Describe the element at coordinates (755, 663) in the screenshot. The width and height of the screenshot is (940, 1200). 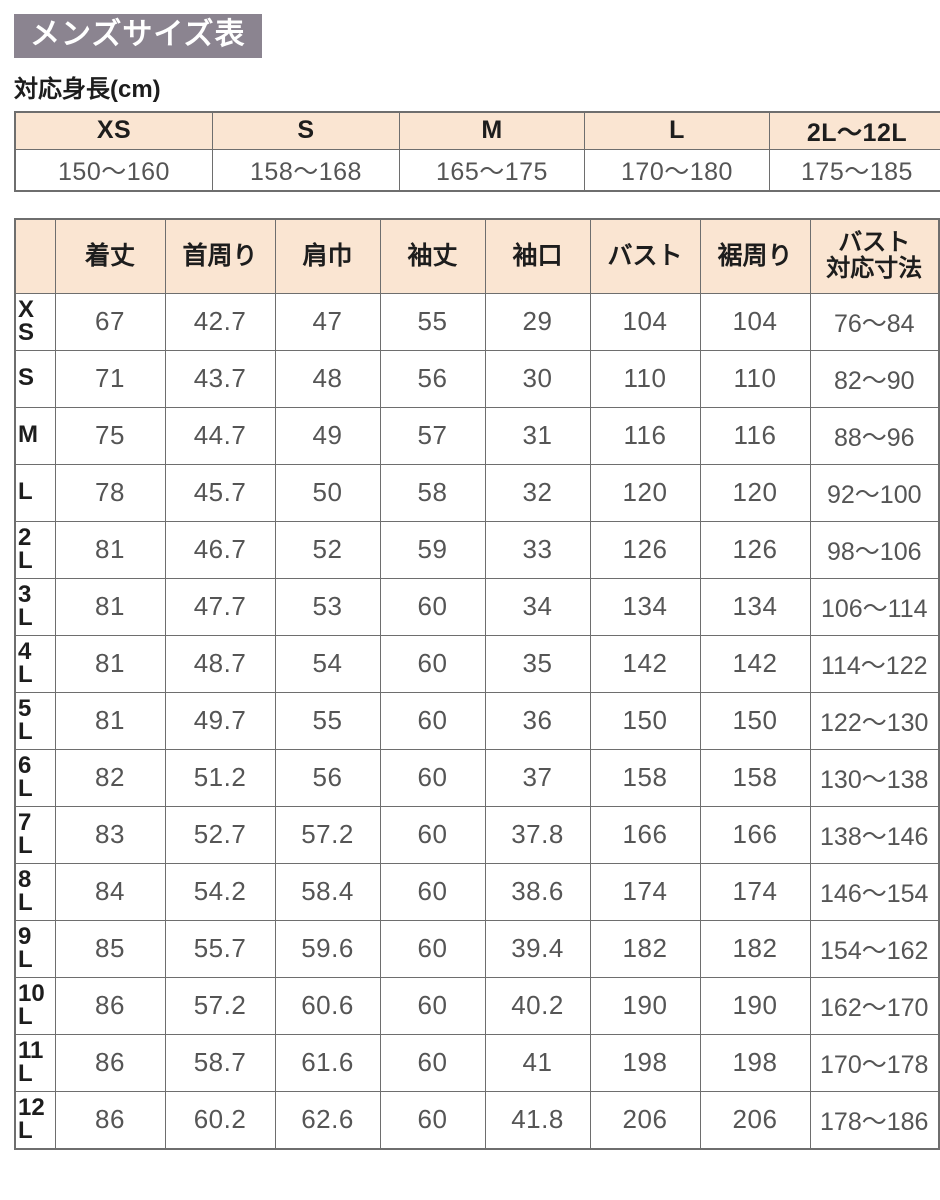
I see `measurement-cell: 142` at that location.